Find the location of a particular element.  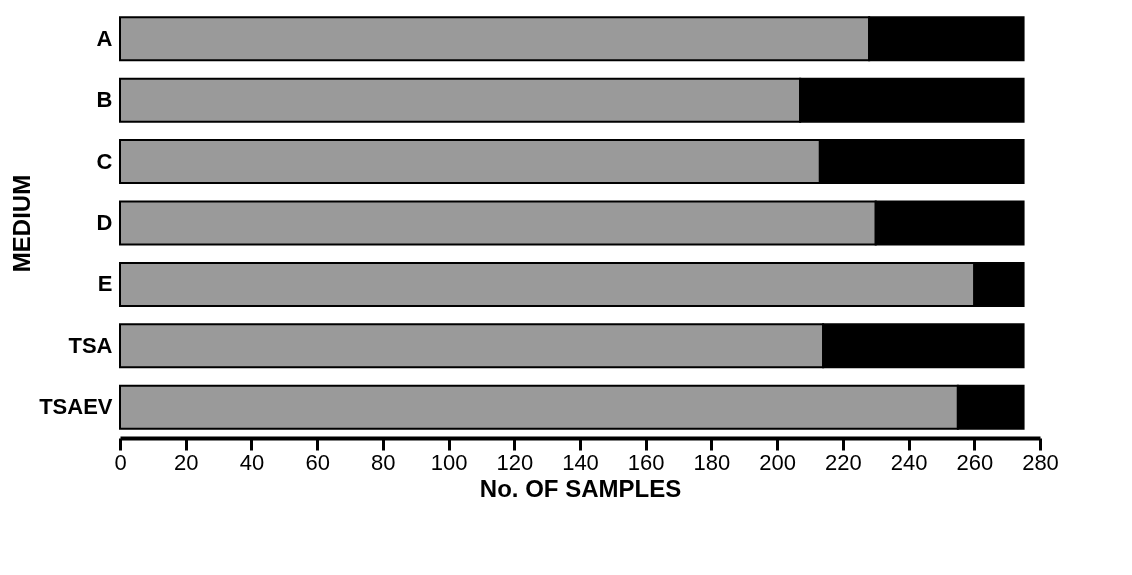

x-tick-label: 120 is located at coordinates (515, 462).